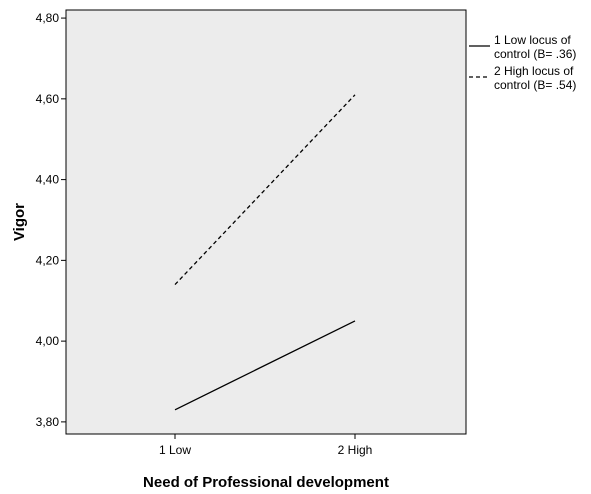 Image resolution: width=591 pixels, height=494 pixels. Describe the element at coordinates (48, 18) in the screenshot. I see `y-tick-label: 4,80` at that location.